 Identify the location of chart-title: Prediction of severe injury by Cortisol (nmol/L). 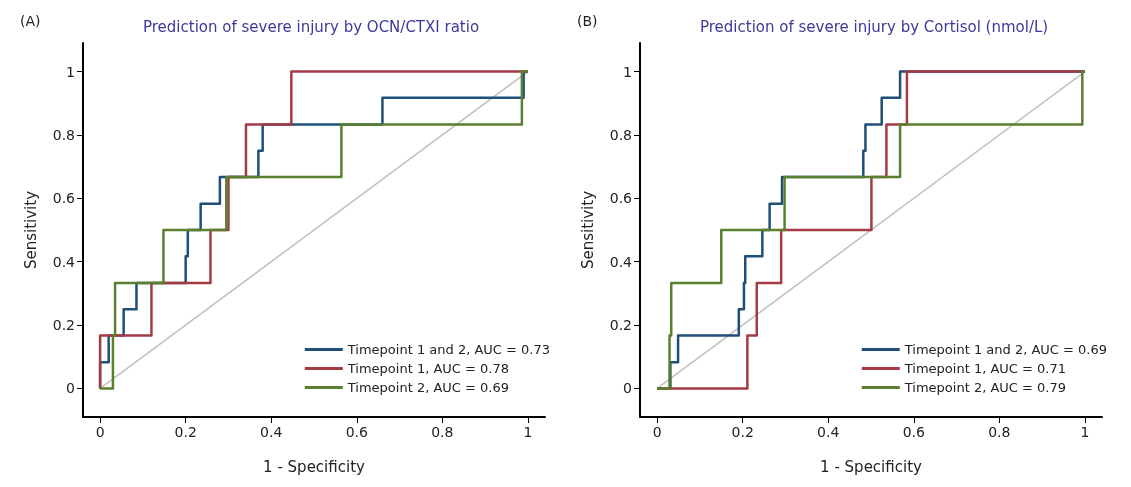
(874, 26).